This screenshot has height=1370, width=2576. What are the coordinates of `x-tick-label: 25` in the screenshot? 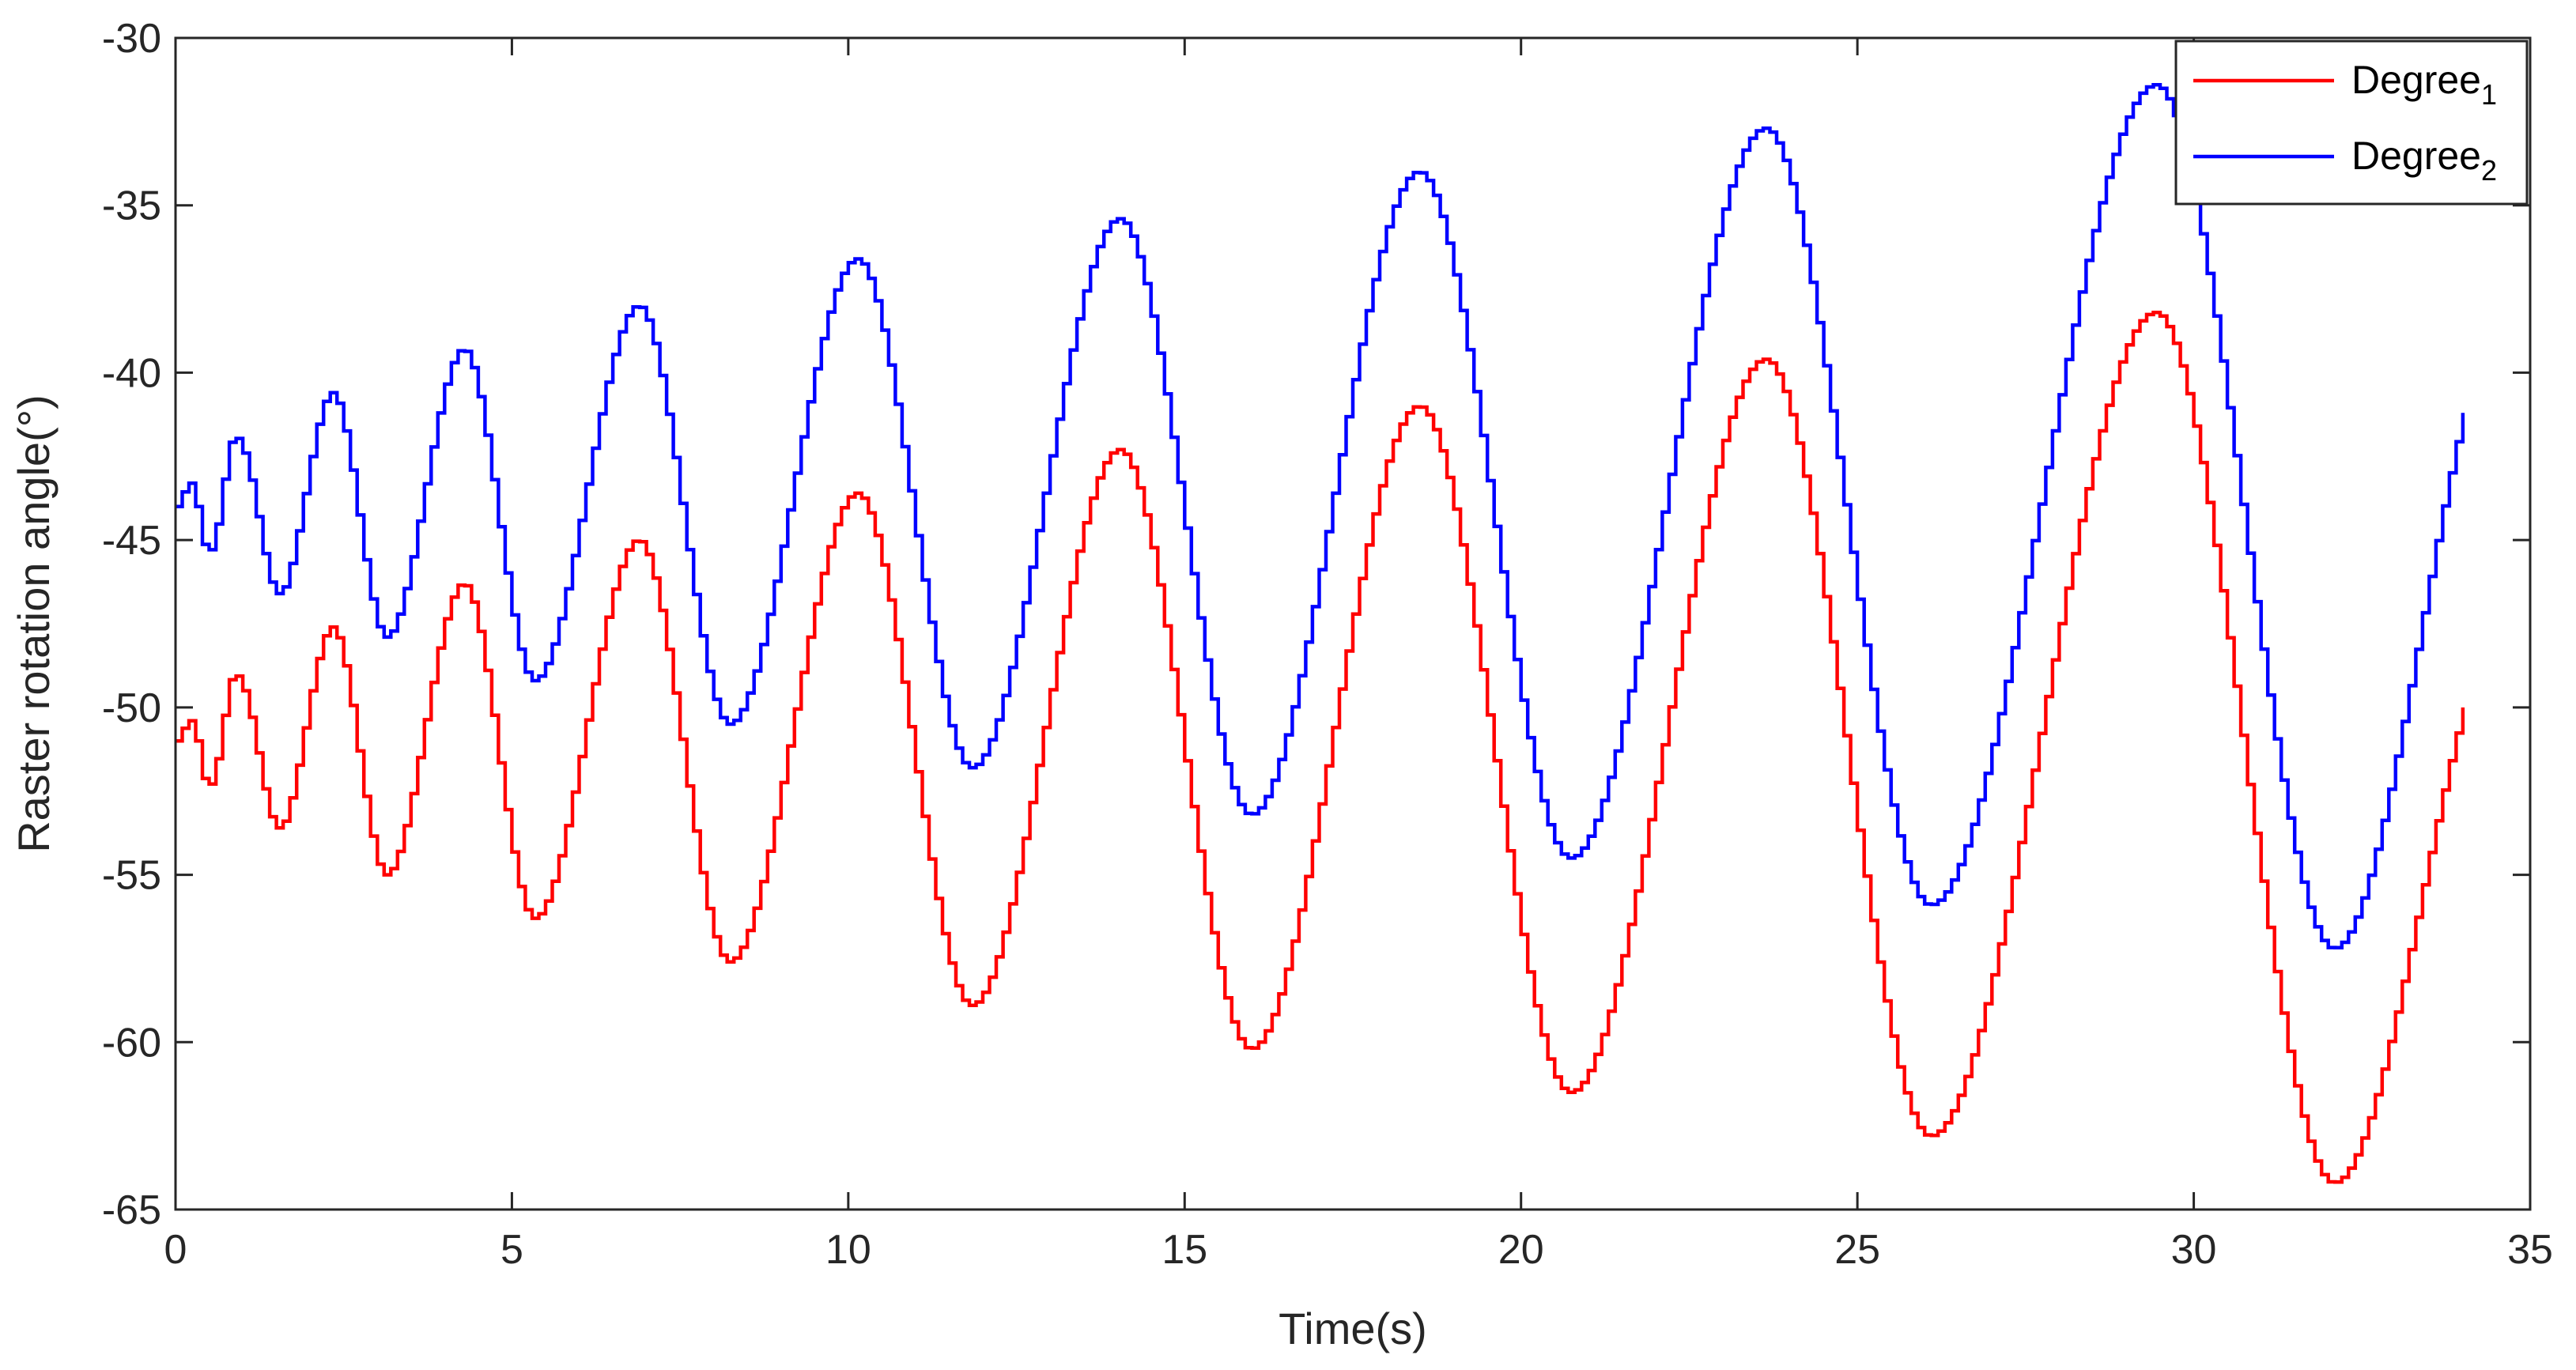 It's located at (1857, 1250).